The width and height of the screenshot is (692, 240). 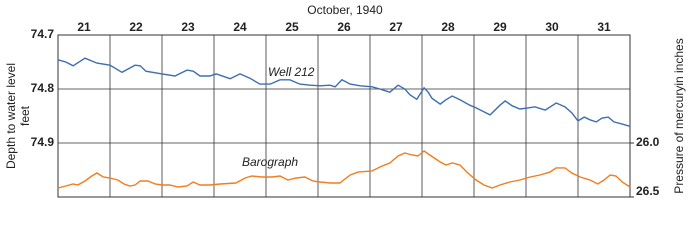 What do you see at coordinates (84, 27) in the screenshot?
I see `x-tick-label: 21` at bounding box center [84, 27].